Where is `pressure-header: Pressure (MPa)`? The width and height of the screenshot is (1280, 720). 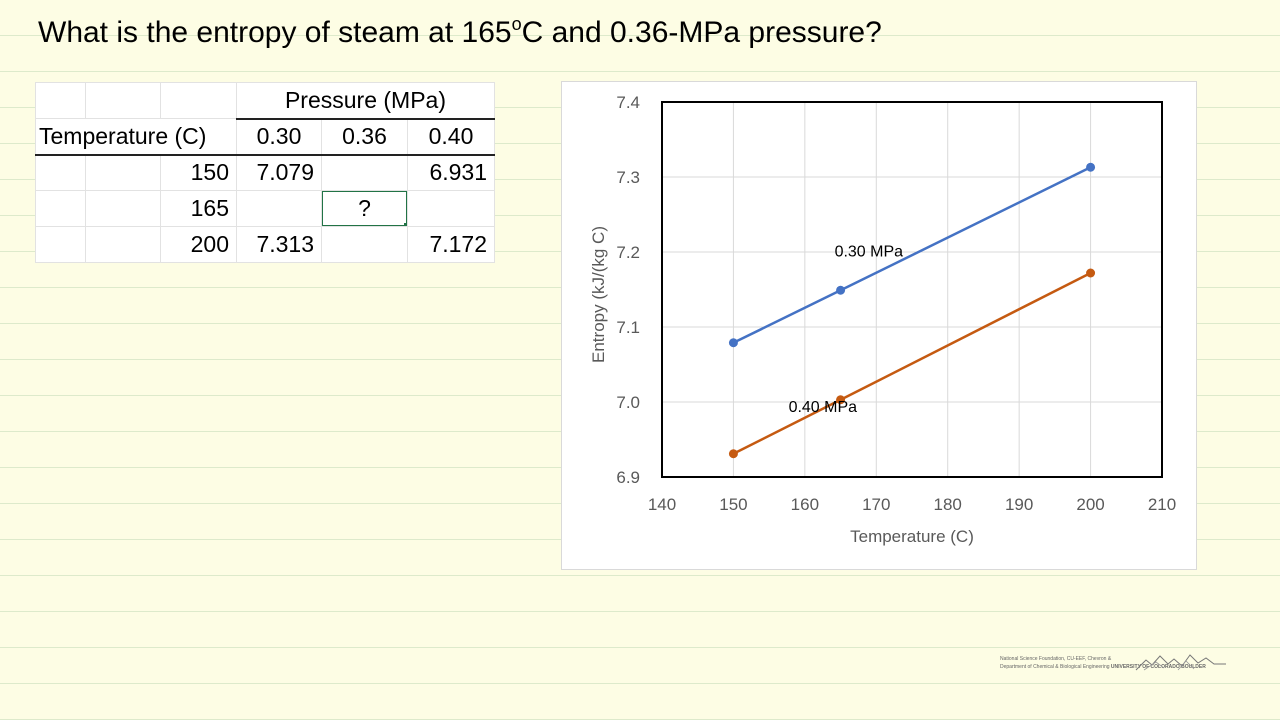
pressure-header: Pressure (MPa) is located at coordinates (365, 101).